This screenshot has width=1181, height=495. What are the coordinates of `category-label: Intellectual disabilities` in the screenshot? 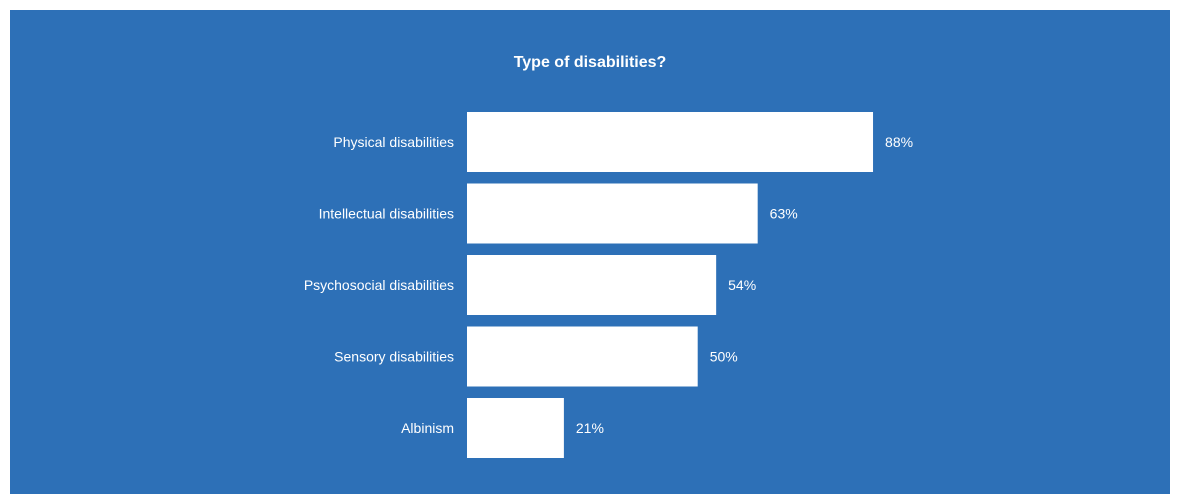 It's located at (386, 214).